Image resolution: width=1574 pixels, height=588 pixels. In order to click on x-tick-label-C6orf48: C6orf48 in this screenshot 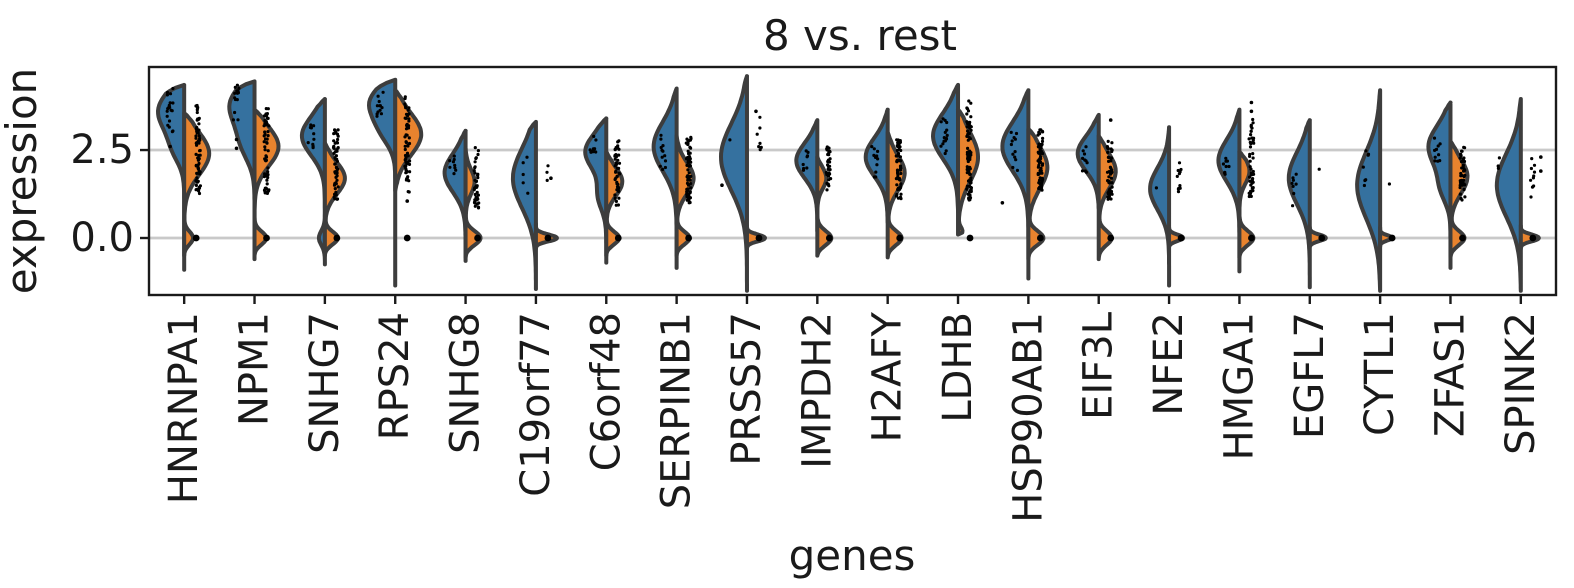, I will do `click(606, 391)`.